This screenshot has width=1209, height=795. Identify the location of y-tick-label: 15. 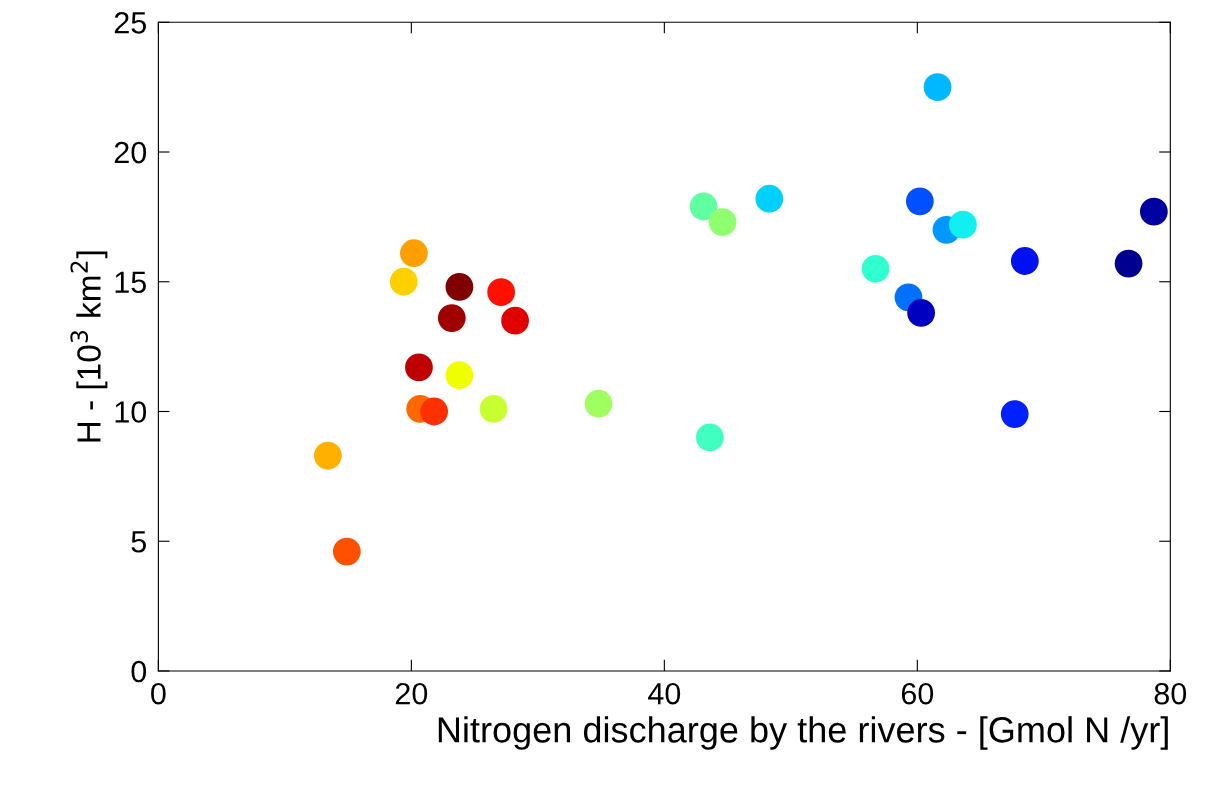
(130, 282).